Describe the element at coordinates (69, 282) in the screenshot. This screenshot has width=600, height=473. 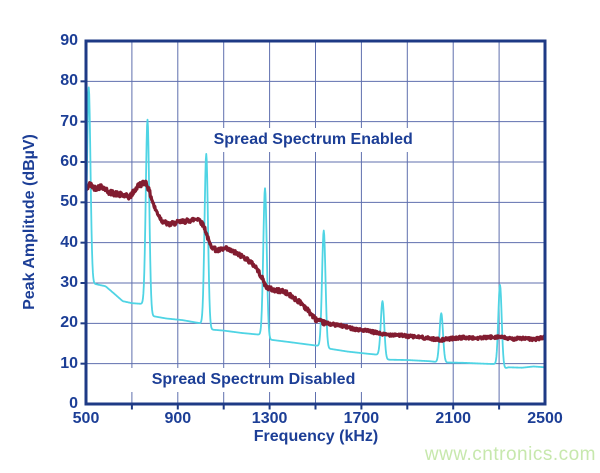
I see `y-tick-label: 30` at that location.